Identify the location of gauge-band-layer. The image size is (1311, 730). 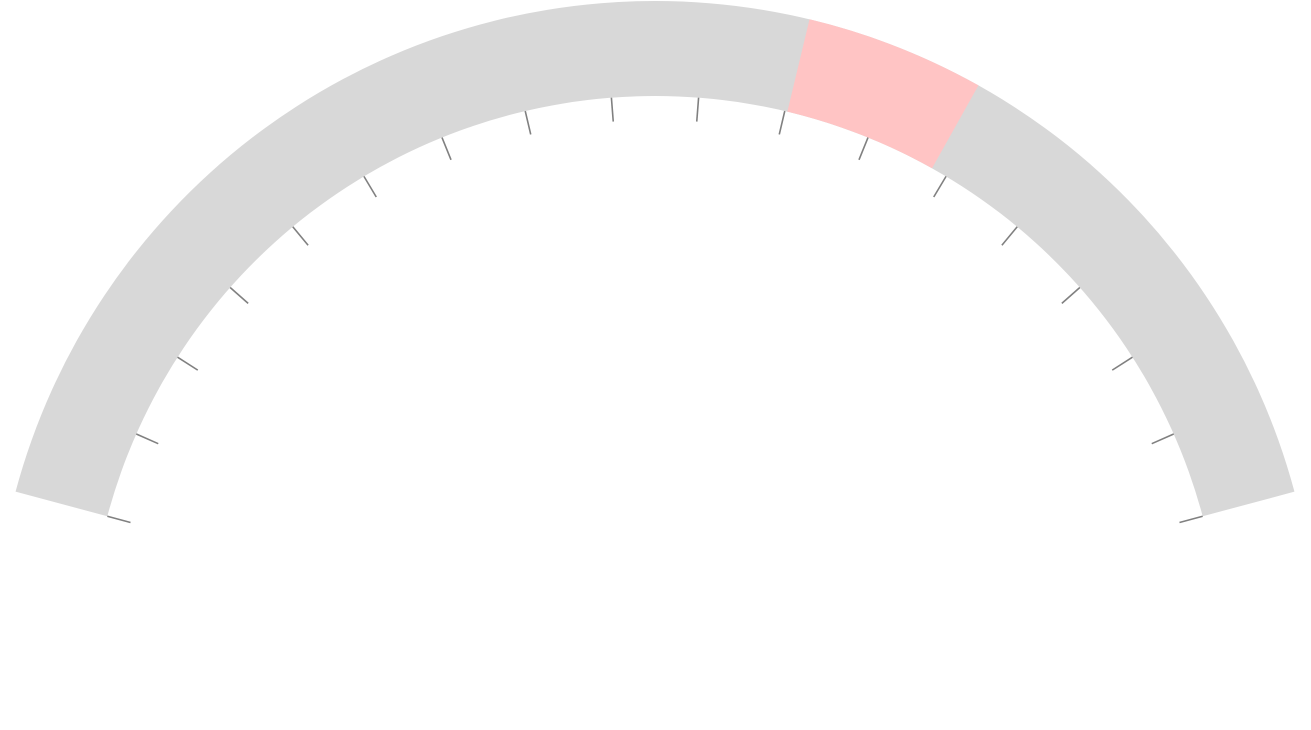
(883, 94).